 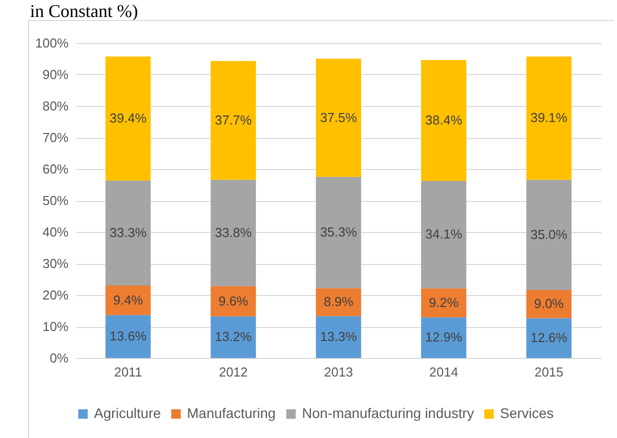 I want to click on data-label: 37.5%, so click(x=339, y=117).